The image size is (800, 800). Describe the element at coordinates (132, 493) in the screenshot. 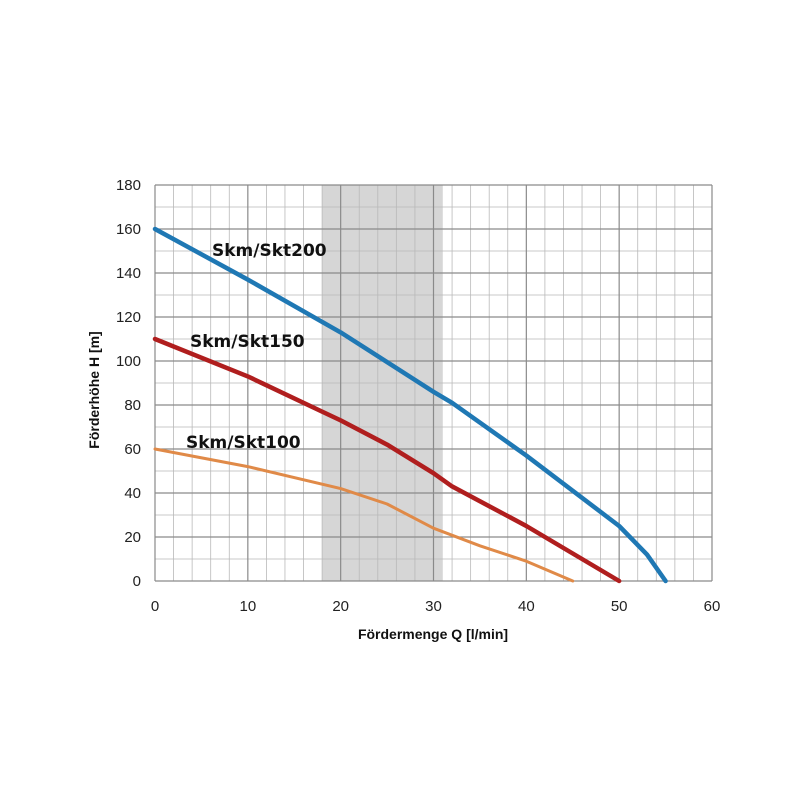

I see `y-tick-label: 40` at that location.